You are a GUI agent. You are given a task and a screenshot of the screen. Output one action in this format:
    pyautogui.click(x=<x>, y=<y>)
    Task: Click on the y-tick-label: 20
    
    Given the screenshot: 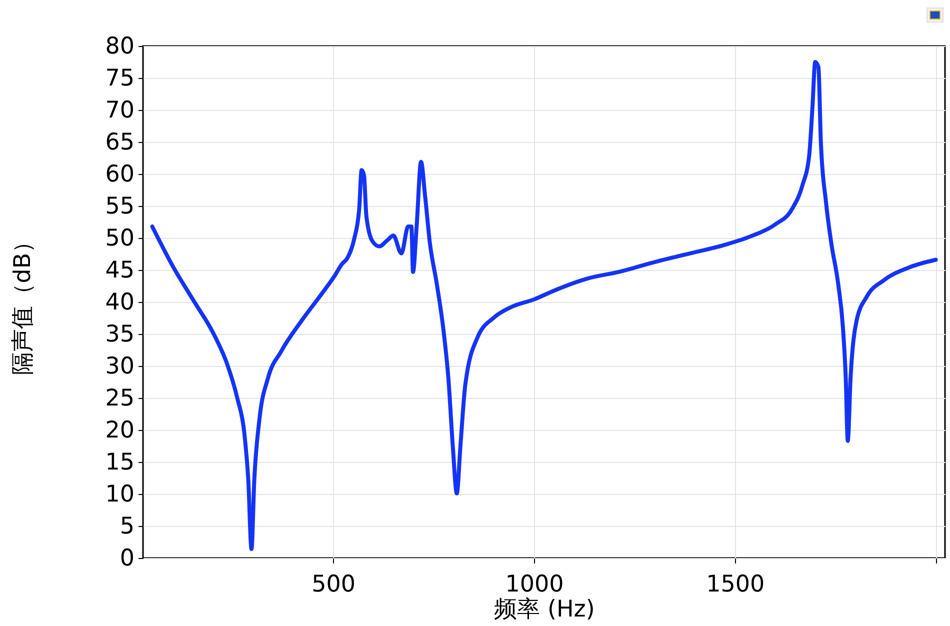 What is the action you would take?
    pyautogui.click(x=119, y=431)
    